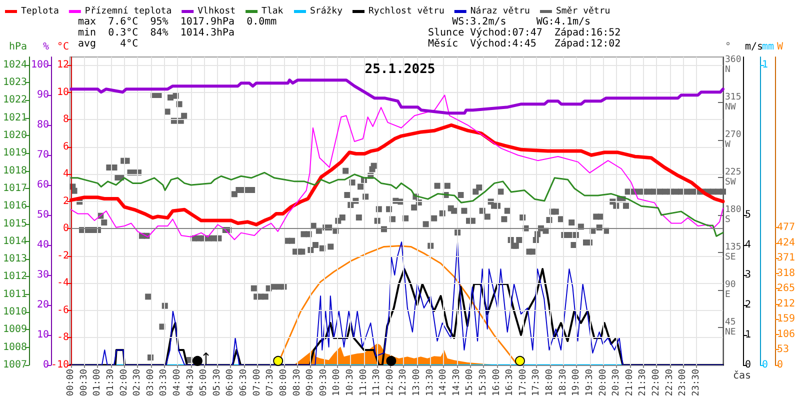  Describe the element at coordinates (15, 276) in the screenshot. I see `y3-tick-label: 1012` at that location.